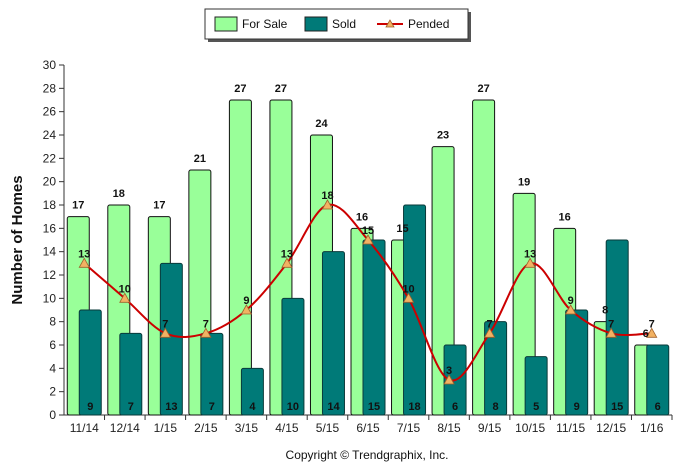 This screenshot has width=689, height=471. Describe the element at coordinates (240, 257) in the screenshot. I see `for-sale-bar` at that location.